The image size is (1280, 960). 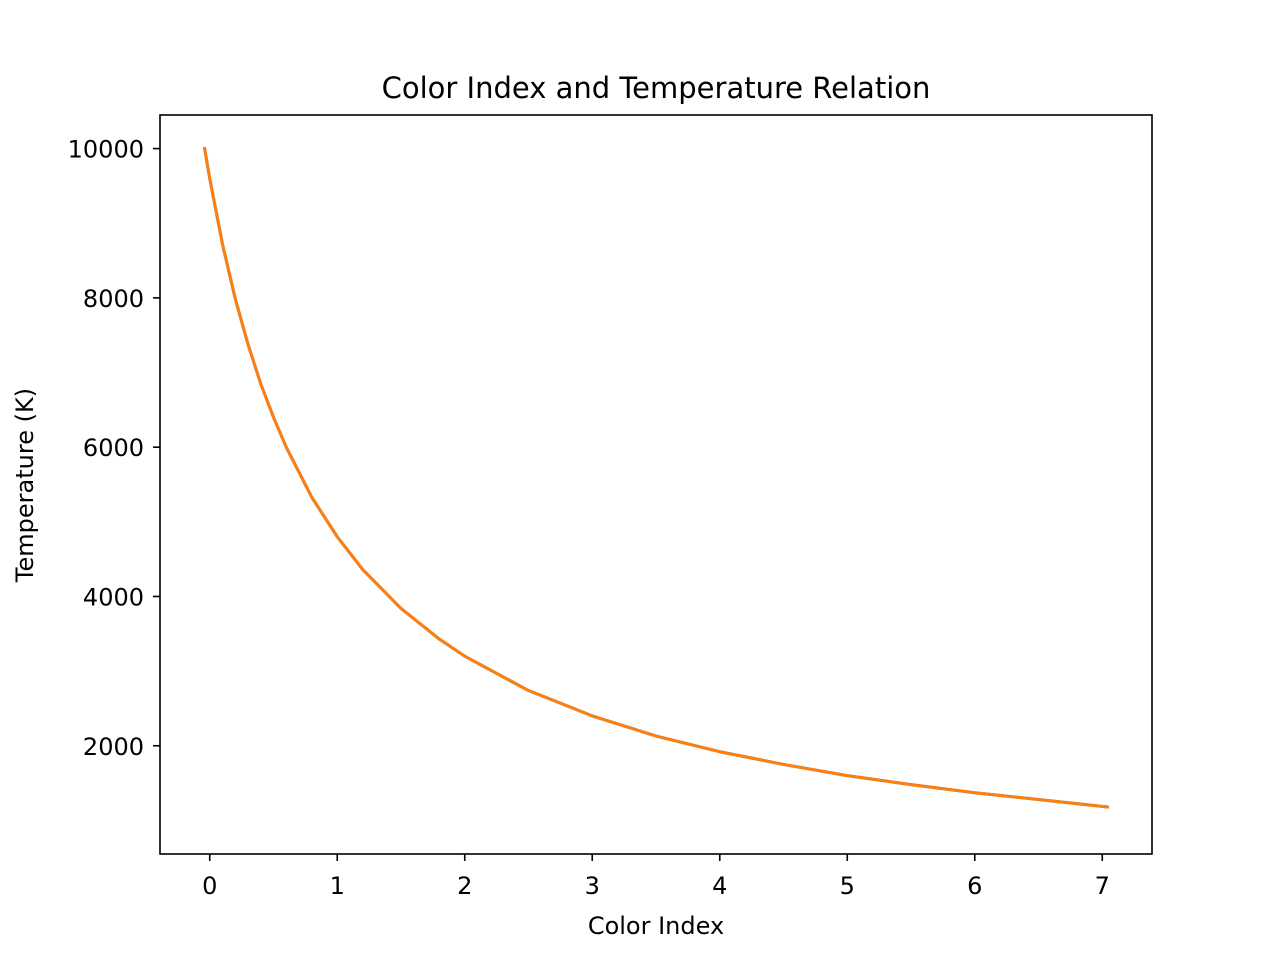 What do you see at coordinates (113, 299) in the screenshot?
I see `y-tick-label: 8000` at bounding box center [113, 299].